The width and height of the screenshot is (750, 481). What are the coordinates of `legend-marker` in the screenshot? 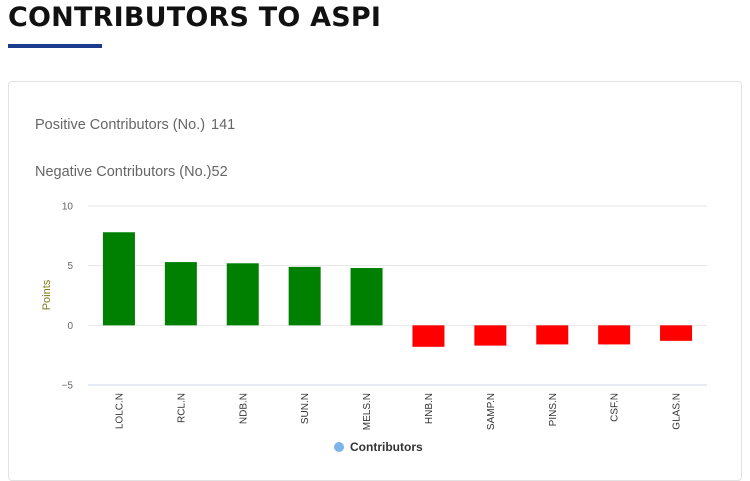 It's located at (339, 447).